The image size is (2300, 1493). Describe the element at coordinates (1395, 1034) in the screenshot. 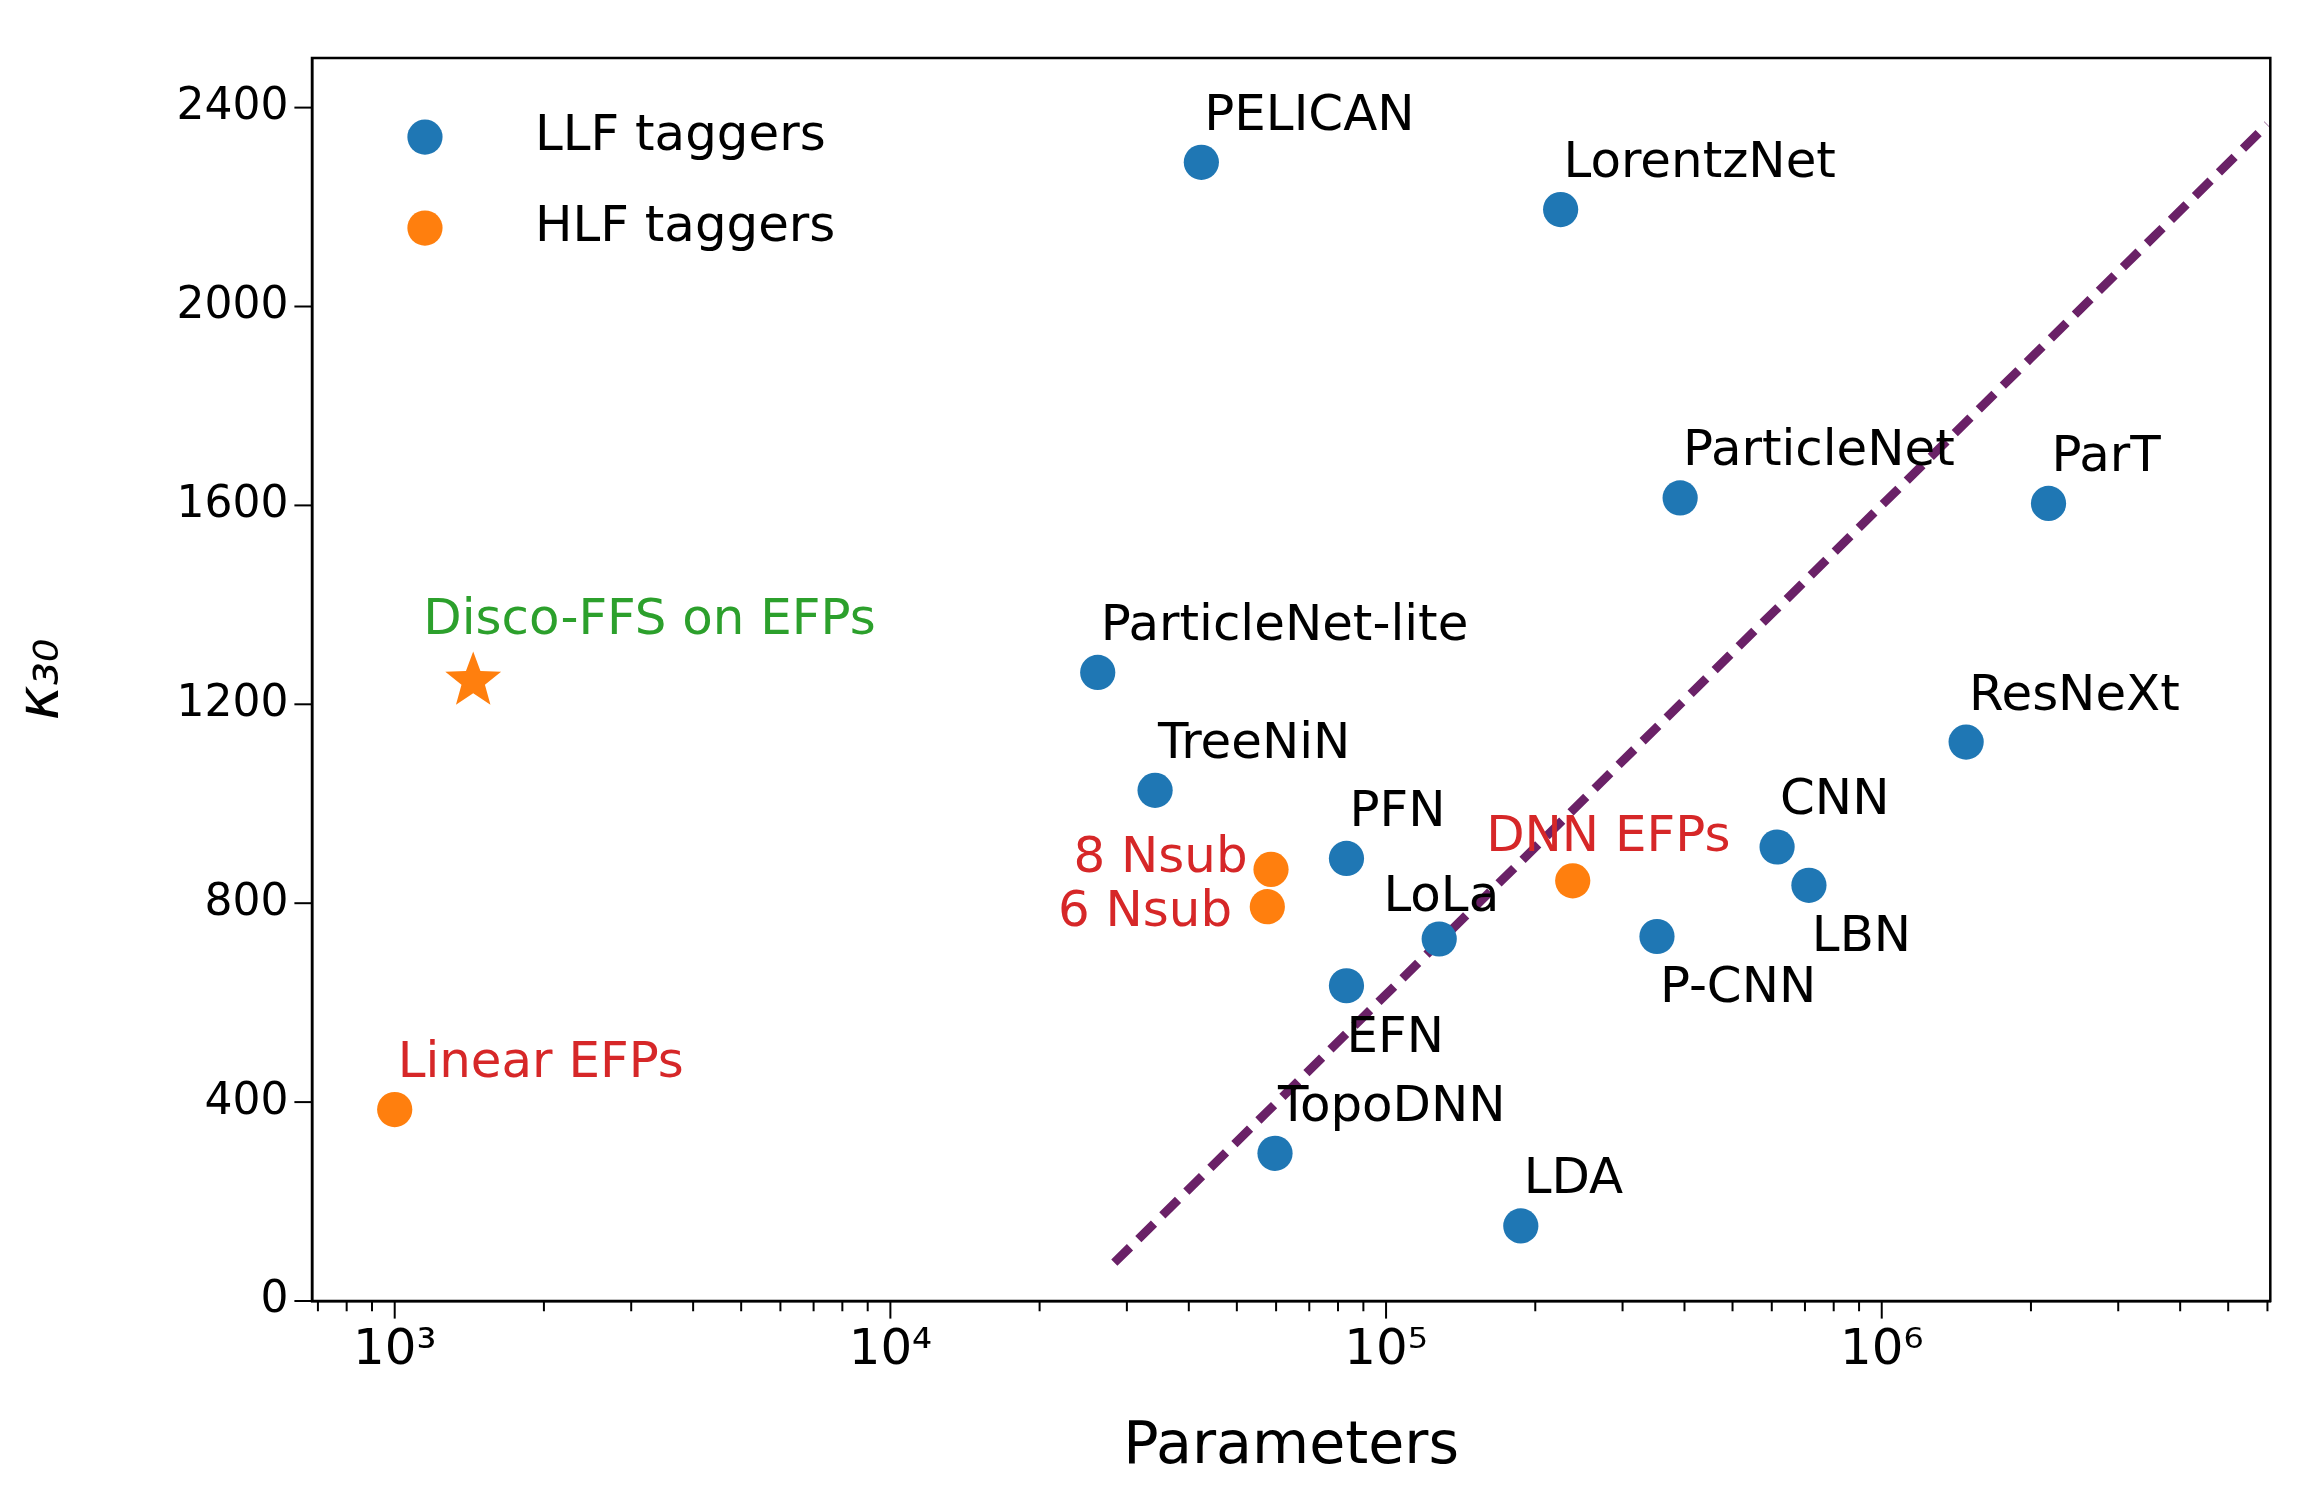

I see `annotation: EFN` at that location.